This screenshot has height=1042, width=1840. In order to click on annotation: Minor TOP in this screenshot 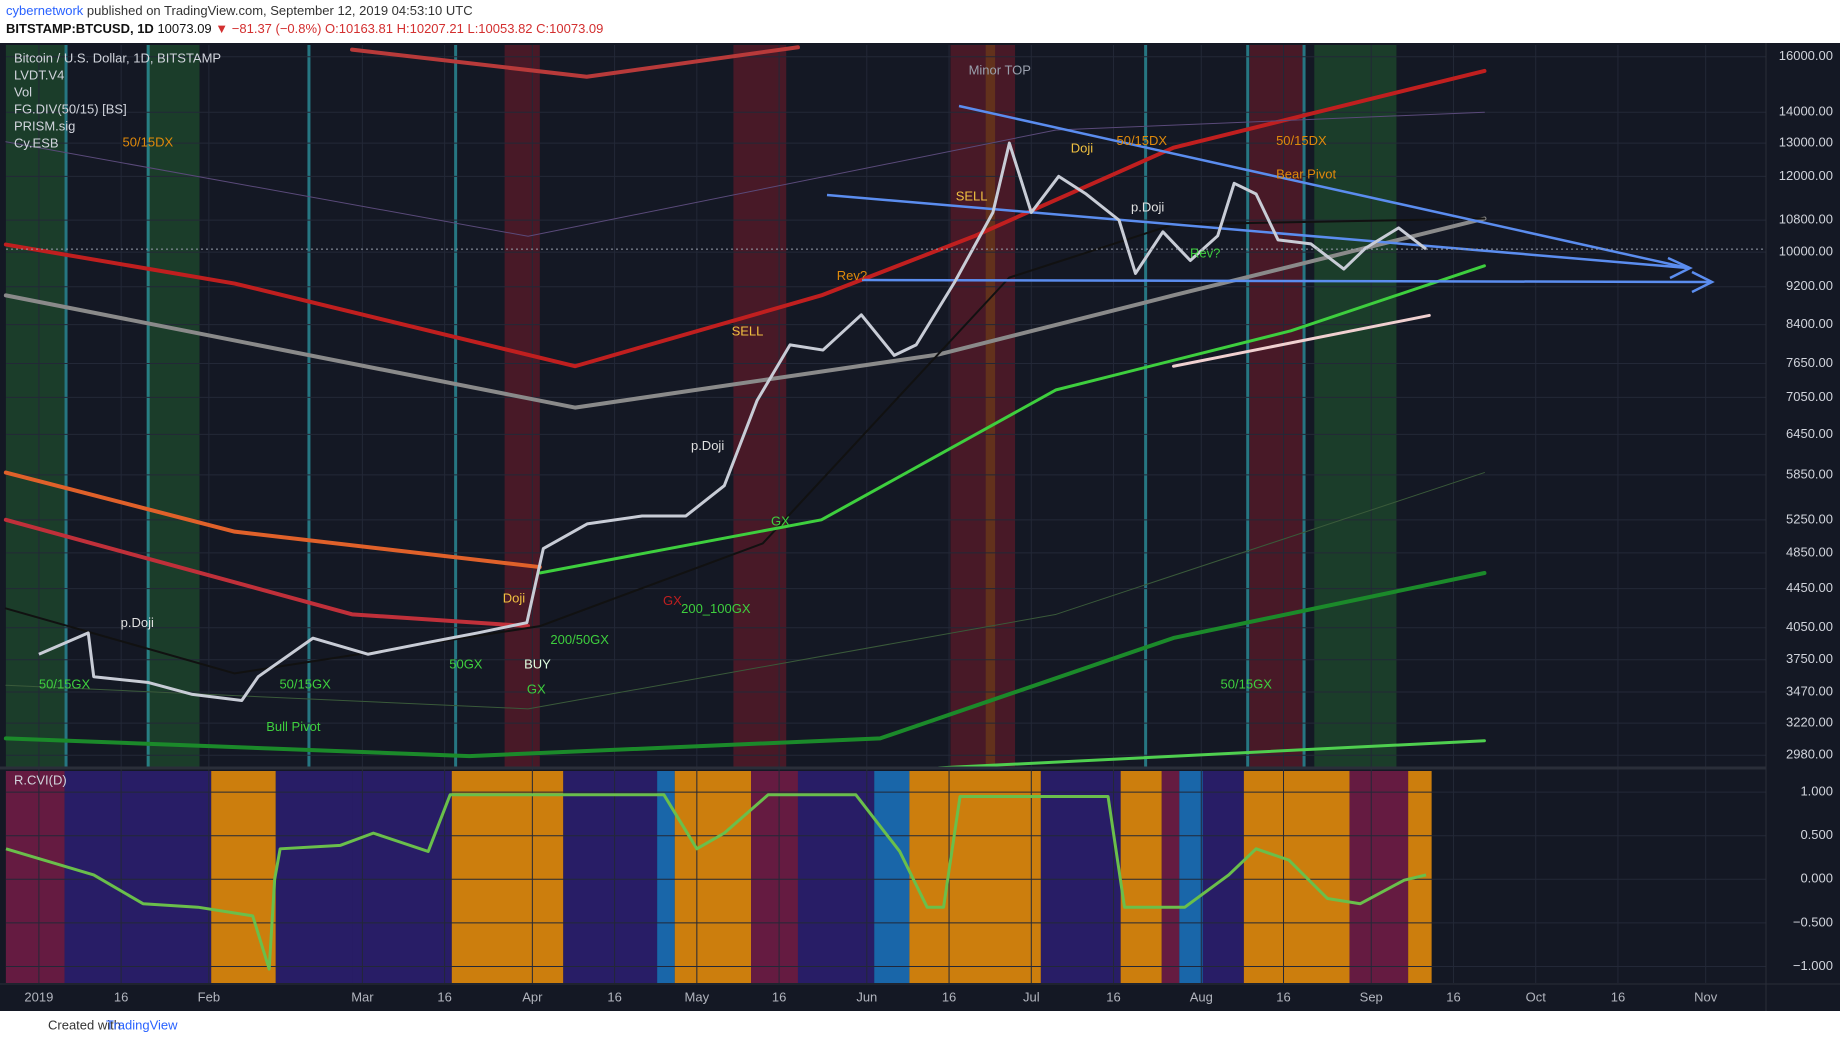, I will do `click(1000, 69)`.